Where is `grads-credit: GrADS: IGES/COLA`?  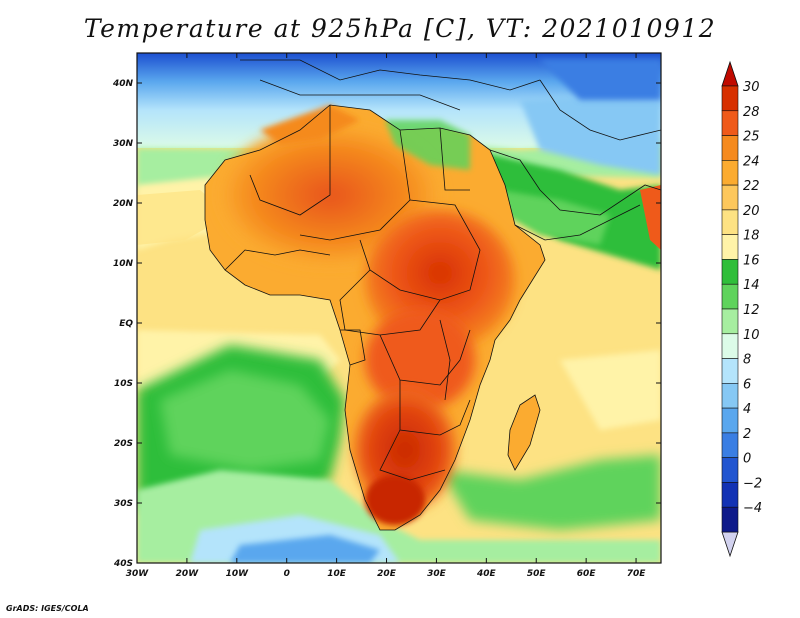 grads-credit: GrADS: IGES/COLA is located at coordinates (47, 608).